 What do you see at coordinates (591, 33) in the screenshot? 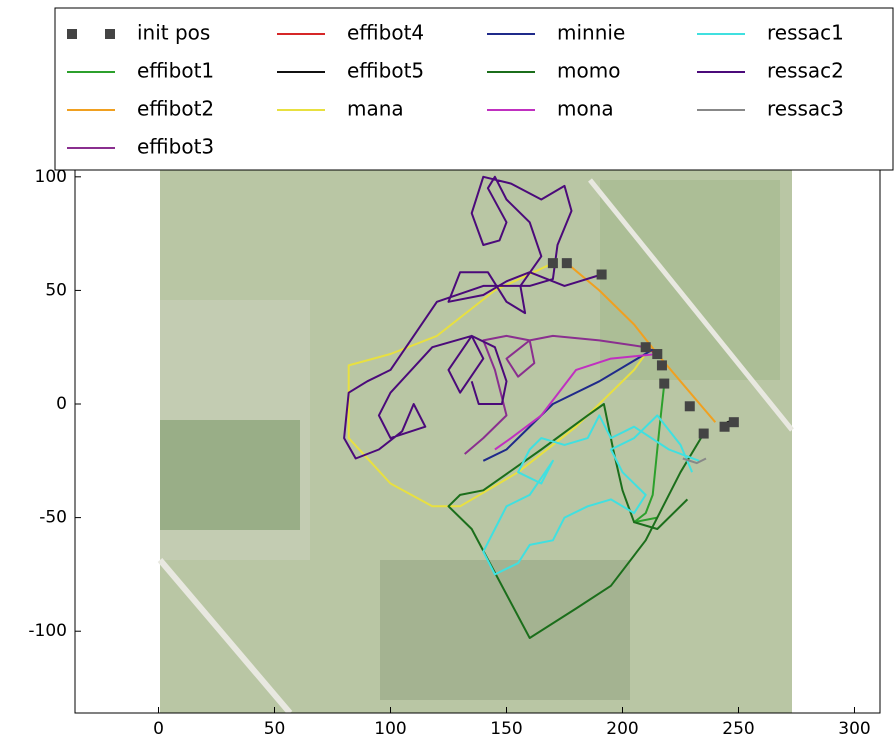
I see `legend-label: minnie` at bounding box center [591, 33].